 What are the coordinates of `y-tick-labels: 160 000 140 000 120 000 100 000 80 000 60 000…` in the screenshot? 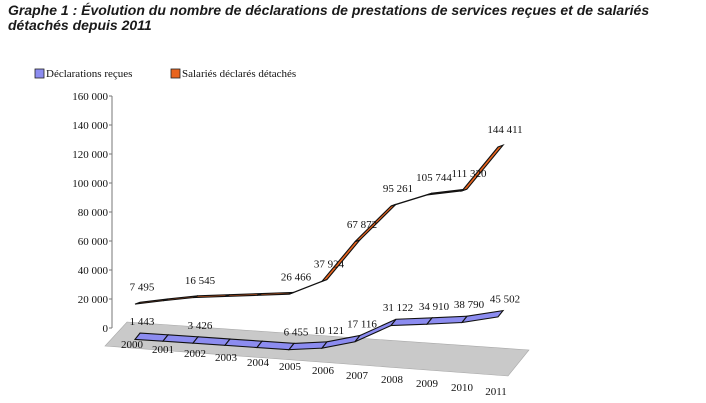 It's located at (92, 213).